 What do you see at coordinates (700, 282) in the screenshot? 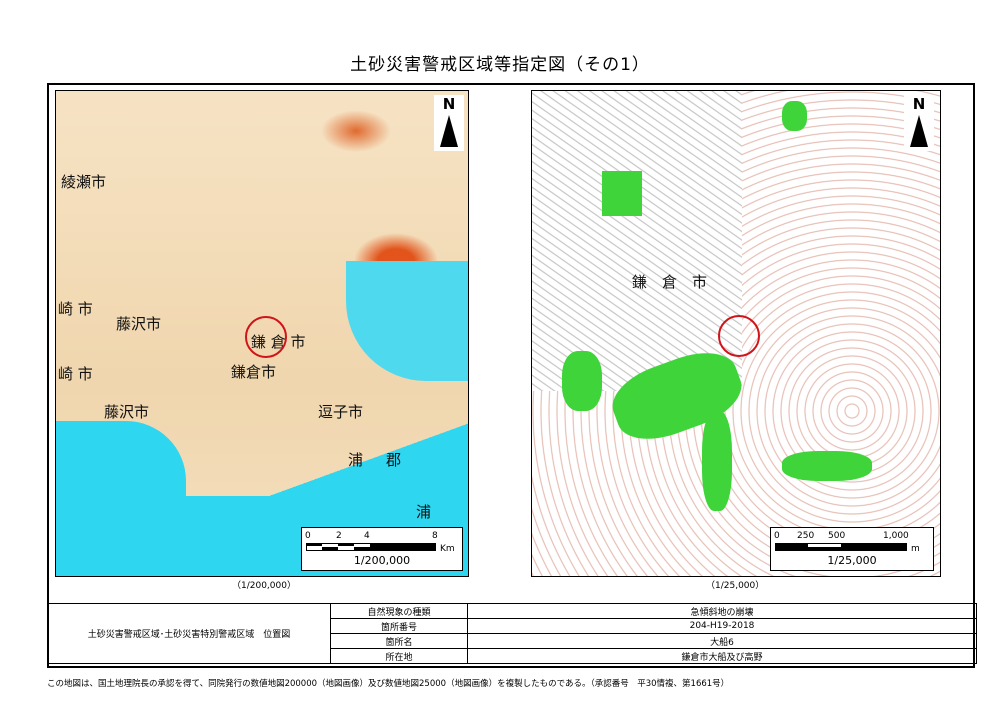
I see `place-label: 市` at bounding box center [700, 282].